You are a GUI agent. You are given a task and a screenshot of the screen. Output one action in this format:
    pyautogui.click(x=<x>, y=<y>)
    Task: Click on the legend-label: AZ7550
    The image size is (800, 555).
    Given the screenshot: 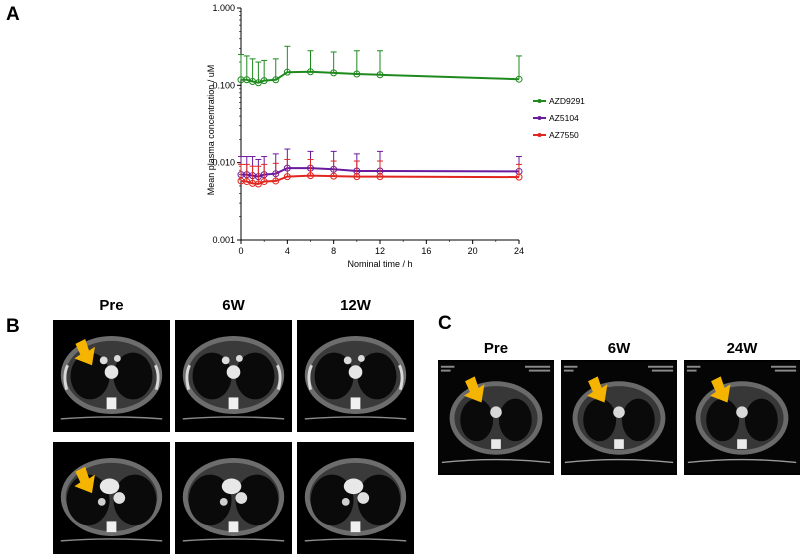 What is the action you would take?
    pyautogui.click(x=564, y=135)
    